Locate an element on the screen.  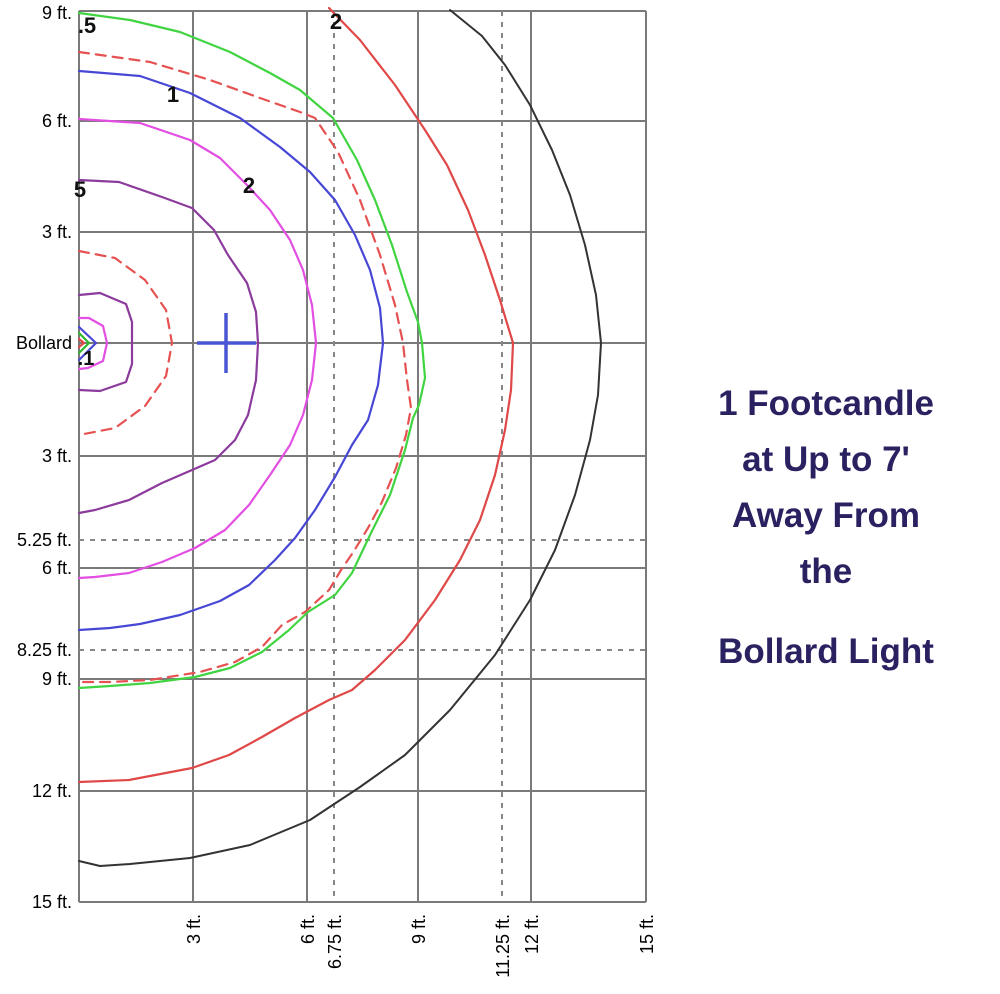
contour-magenta-outer is located at coordinates (197, 348).